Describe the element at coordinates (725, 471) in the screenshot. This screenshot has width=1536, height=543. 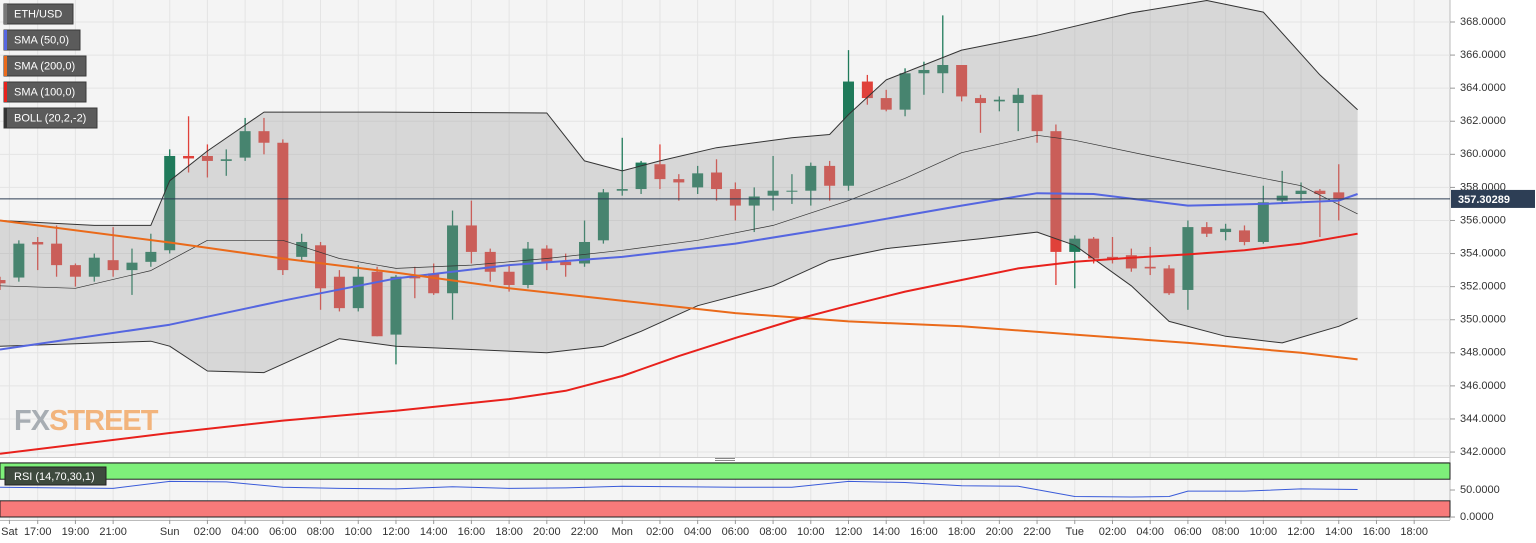
I see `overbought-zone` at that location.